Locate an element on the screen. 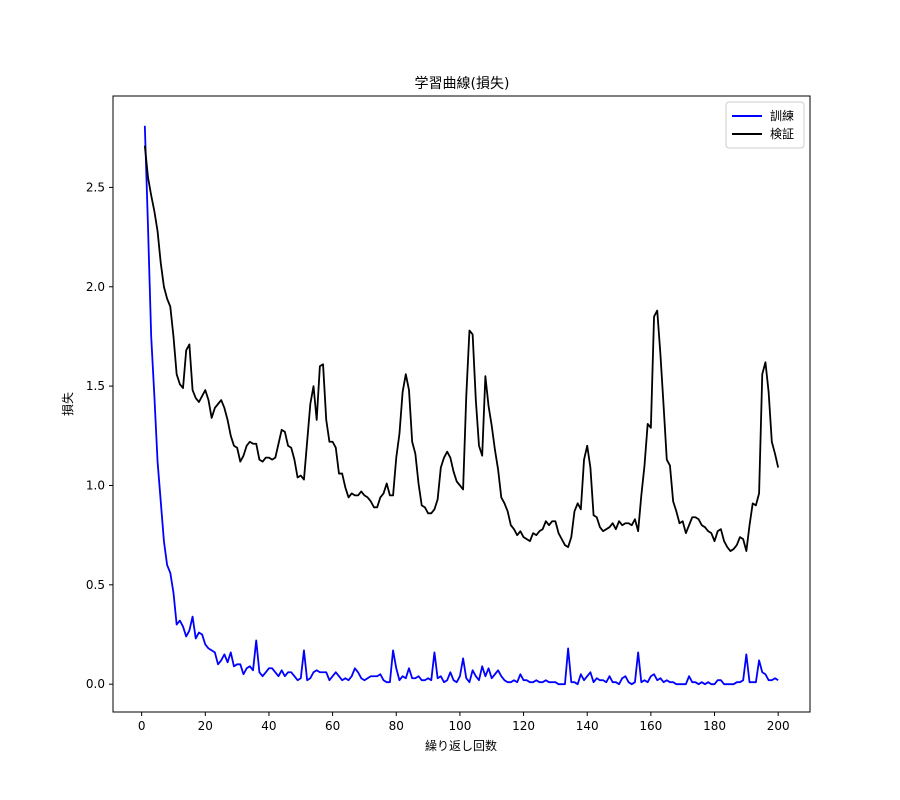 Image resolution: width=900 pixels, height=800 pixels. x-tick-label: 160 is located at coordinates (650, 726).